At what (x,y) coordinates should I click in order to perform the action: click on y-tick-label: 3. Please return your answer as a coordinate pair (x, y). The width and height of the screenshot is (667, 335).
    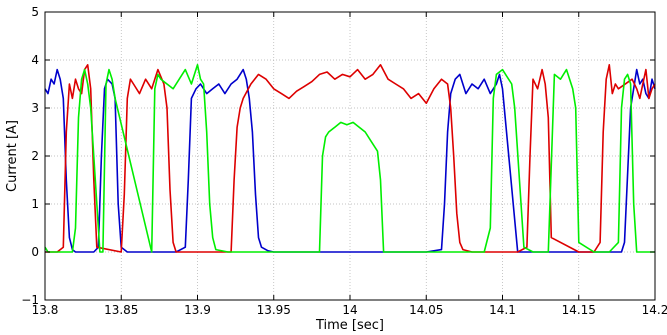
    Looking at the image, I should click on (35, 108).